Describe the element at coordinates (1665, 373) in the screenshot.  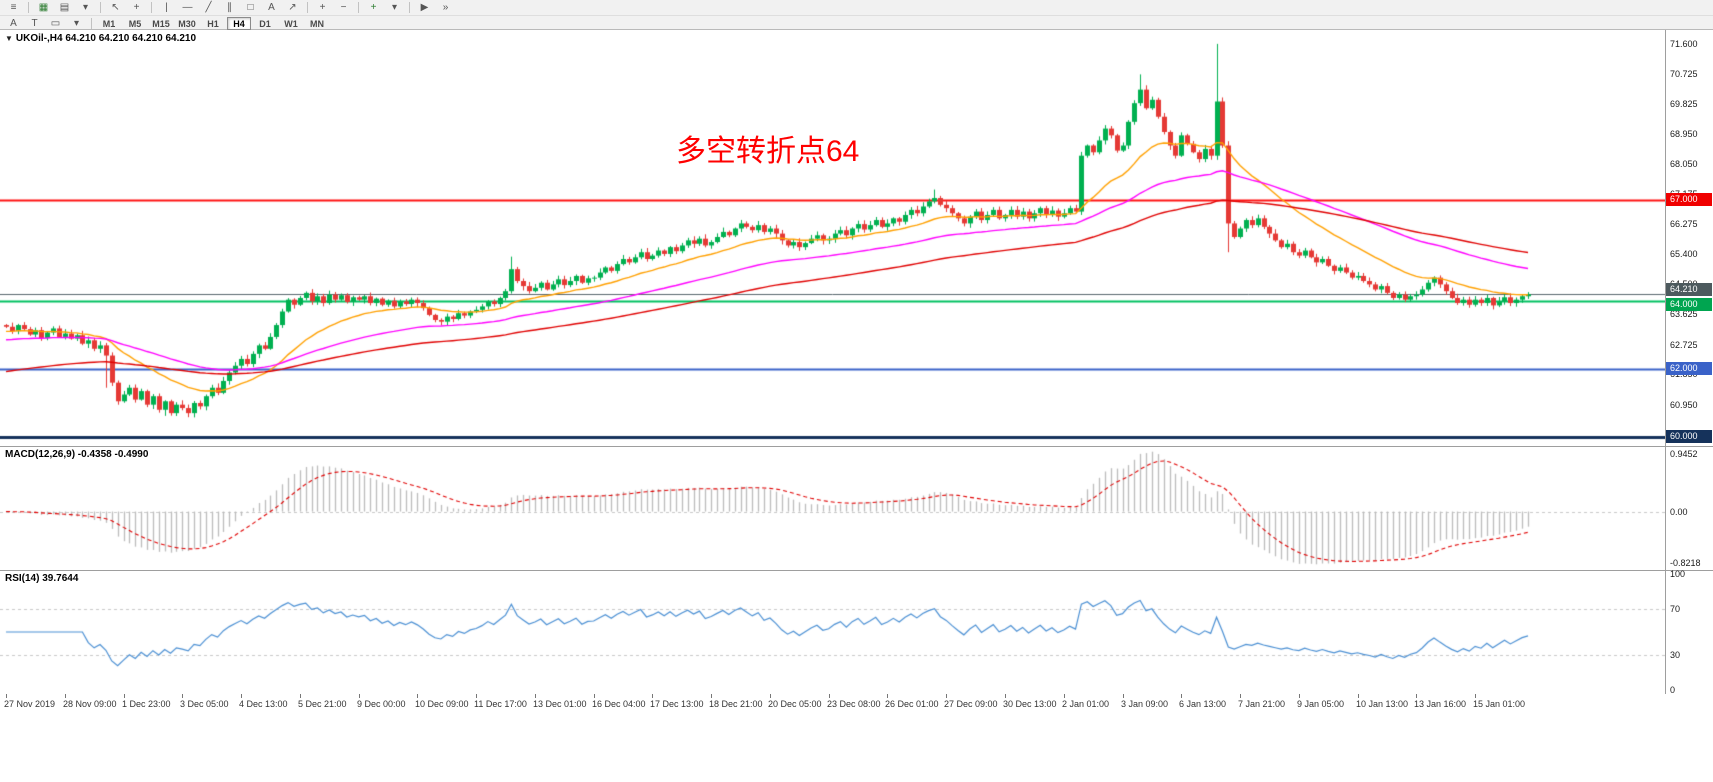
I see `price-scale-separator` at that location.